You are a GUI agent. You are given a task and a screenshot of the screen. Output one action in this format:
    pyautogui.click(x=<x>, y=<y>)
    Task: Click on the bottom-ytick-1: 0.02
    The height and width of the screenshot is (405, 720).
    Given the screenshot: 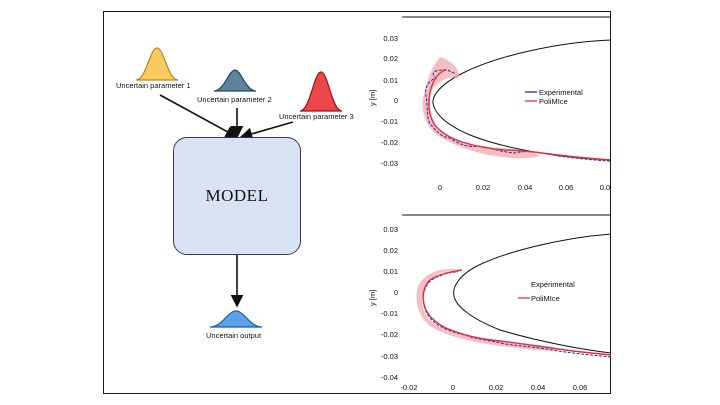 What is the action you would take?
    pyautogui.click(x=390, y=250)
    